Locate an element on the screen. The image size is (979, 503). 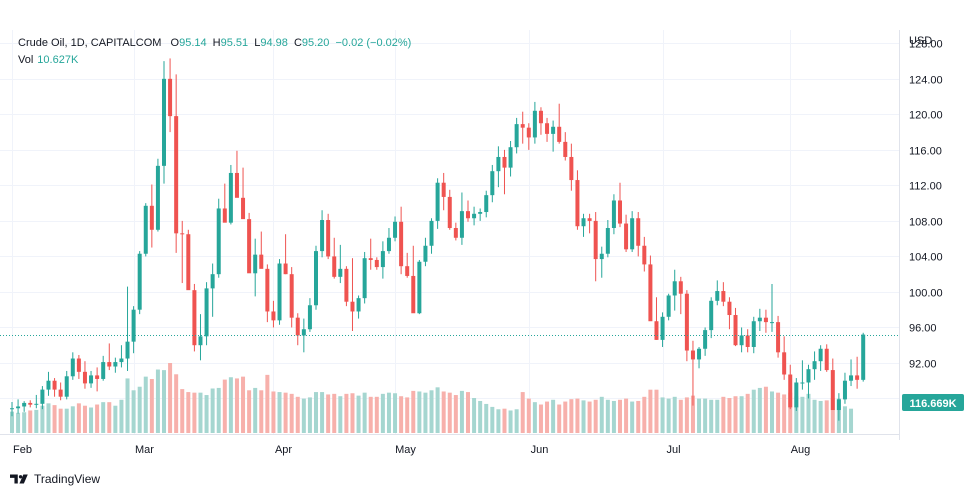
volume-last-badge: 116.669K is located at coordinates (933, 402).